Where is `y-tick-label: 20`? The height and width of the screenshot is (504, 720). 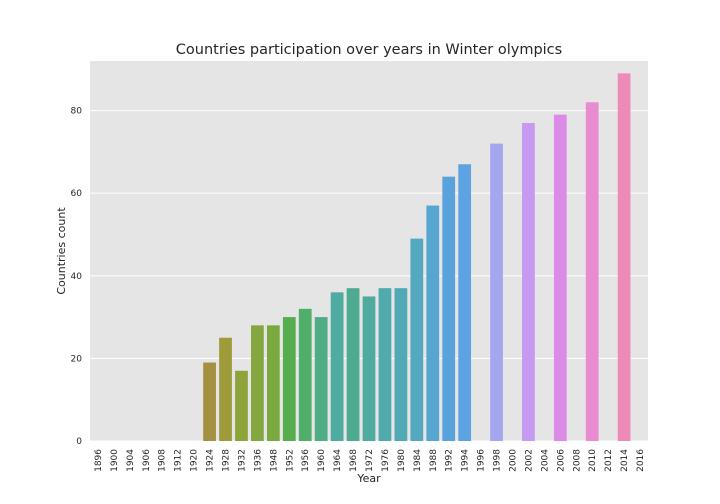 y-tick-label: 20 is located at coordinates (77, 359).